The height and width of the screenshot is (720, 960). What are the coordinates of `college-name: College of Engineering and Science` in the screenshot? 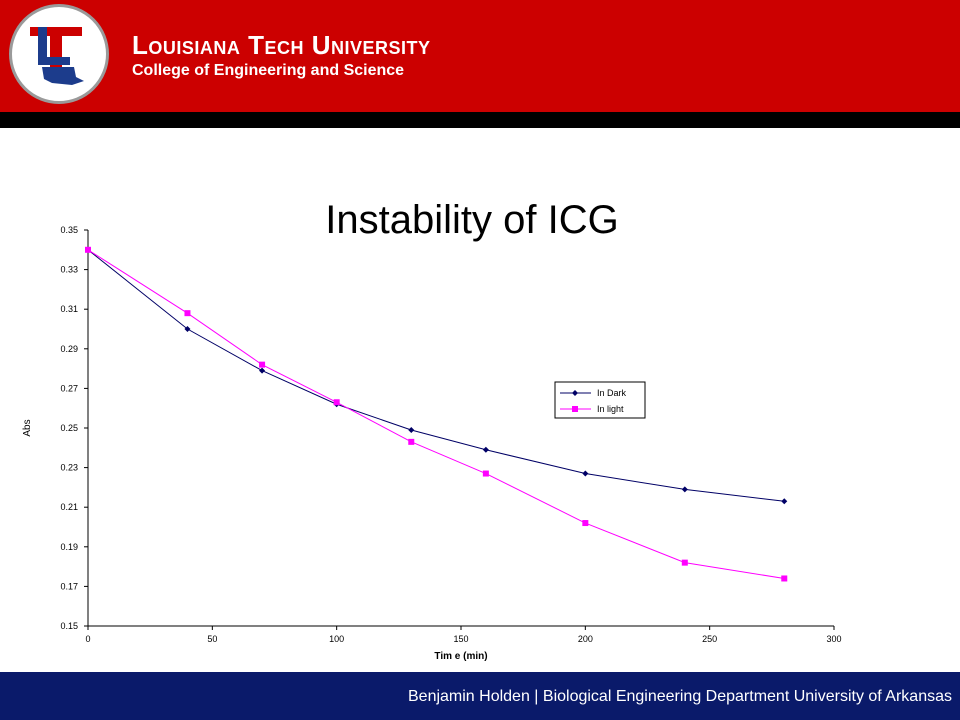 It's located at (268, 70).